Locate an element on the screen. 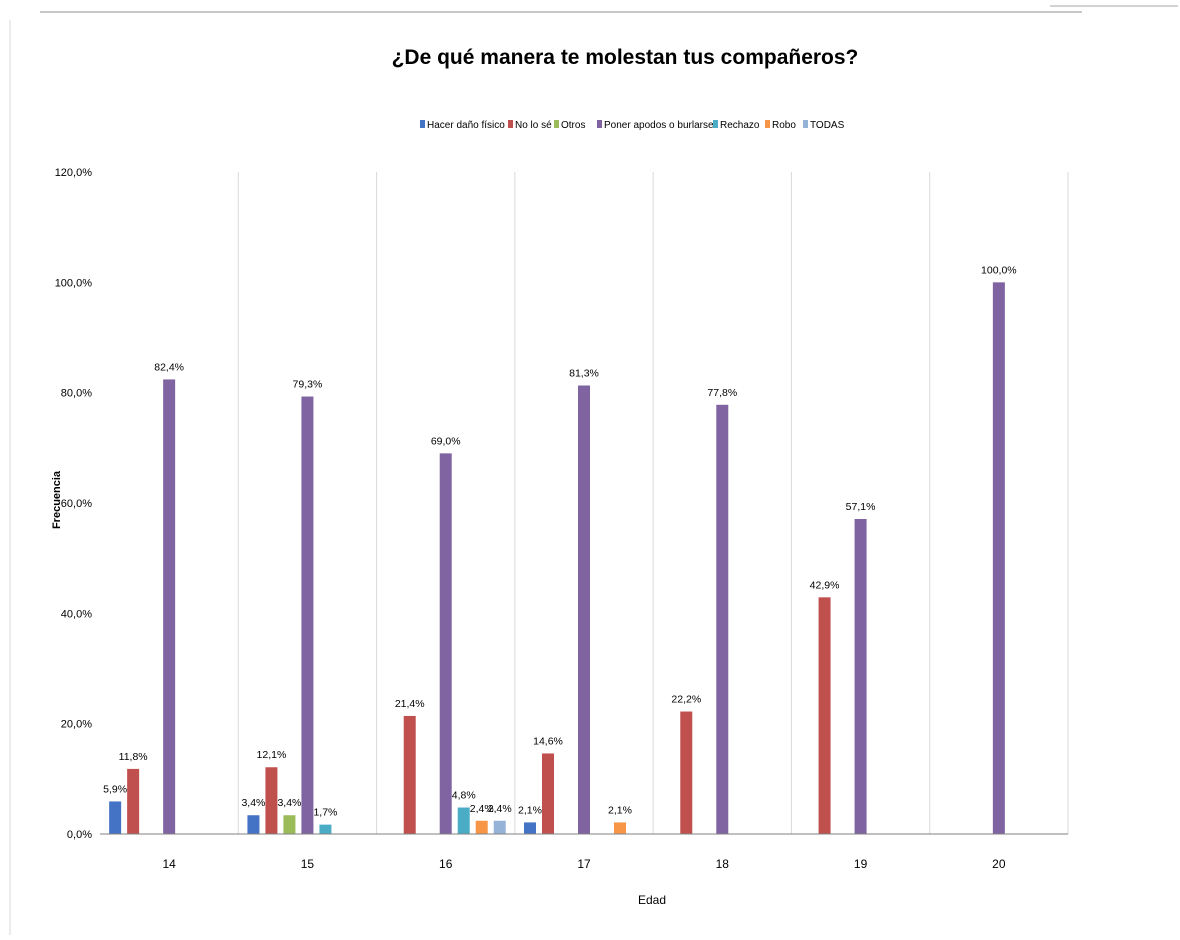 The height and width of the screenshot is (940, 1180). x-tick-label: 14 is located at coordinates (169, 864).